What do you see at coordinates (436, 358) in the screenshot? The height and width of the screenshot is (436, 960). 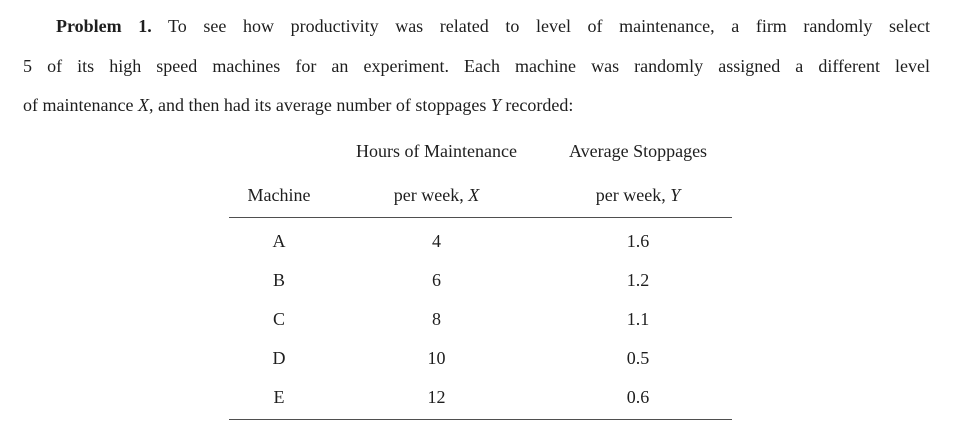 I see `cell-hours-x: 10` at bounding box center [436, 358].